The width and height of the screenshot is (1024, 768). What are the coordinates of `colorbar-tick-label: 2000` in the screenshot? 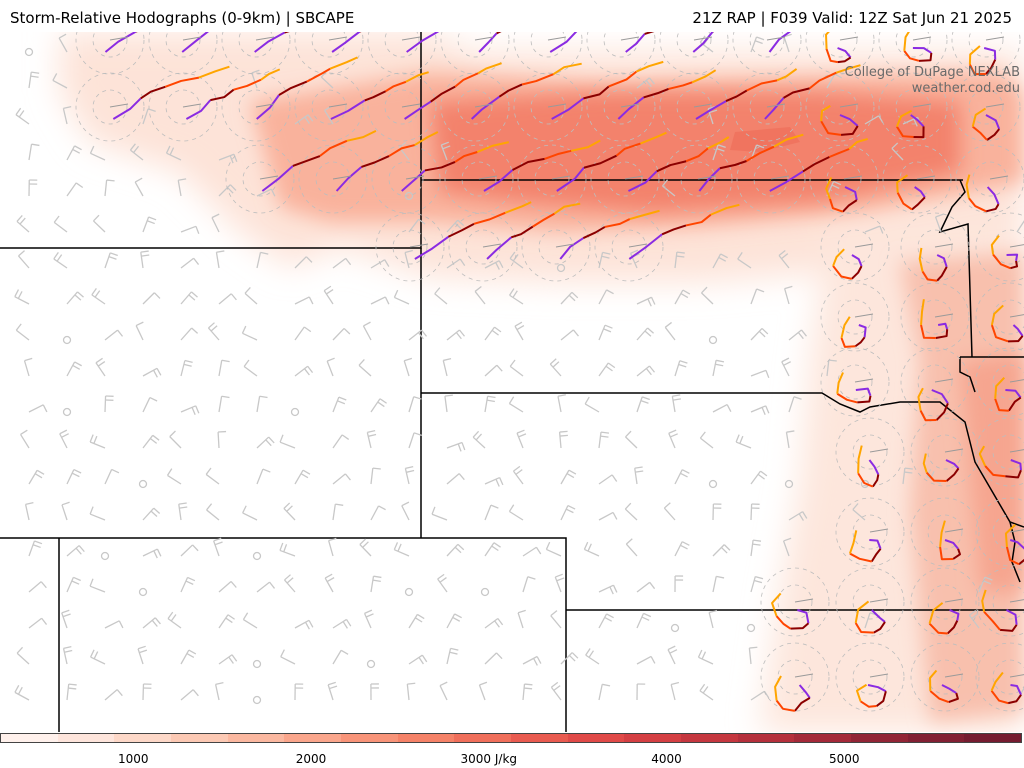 It's located at (311, 759).